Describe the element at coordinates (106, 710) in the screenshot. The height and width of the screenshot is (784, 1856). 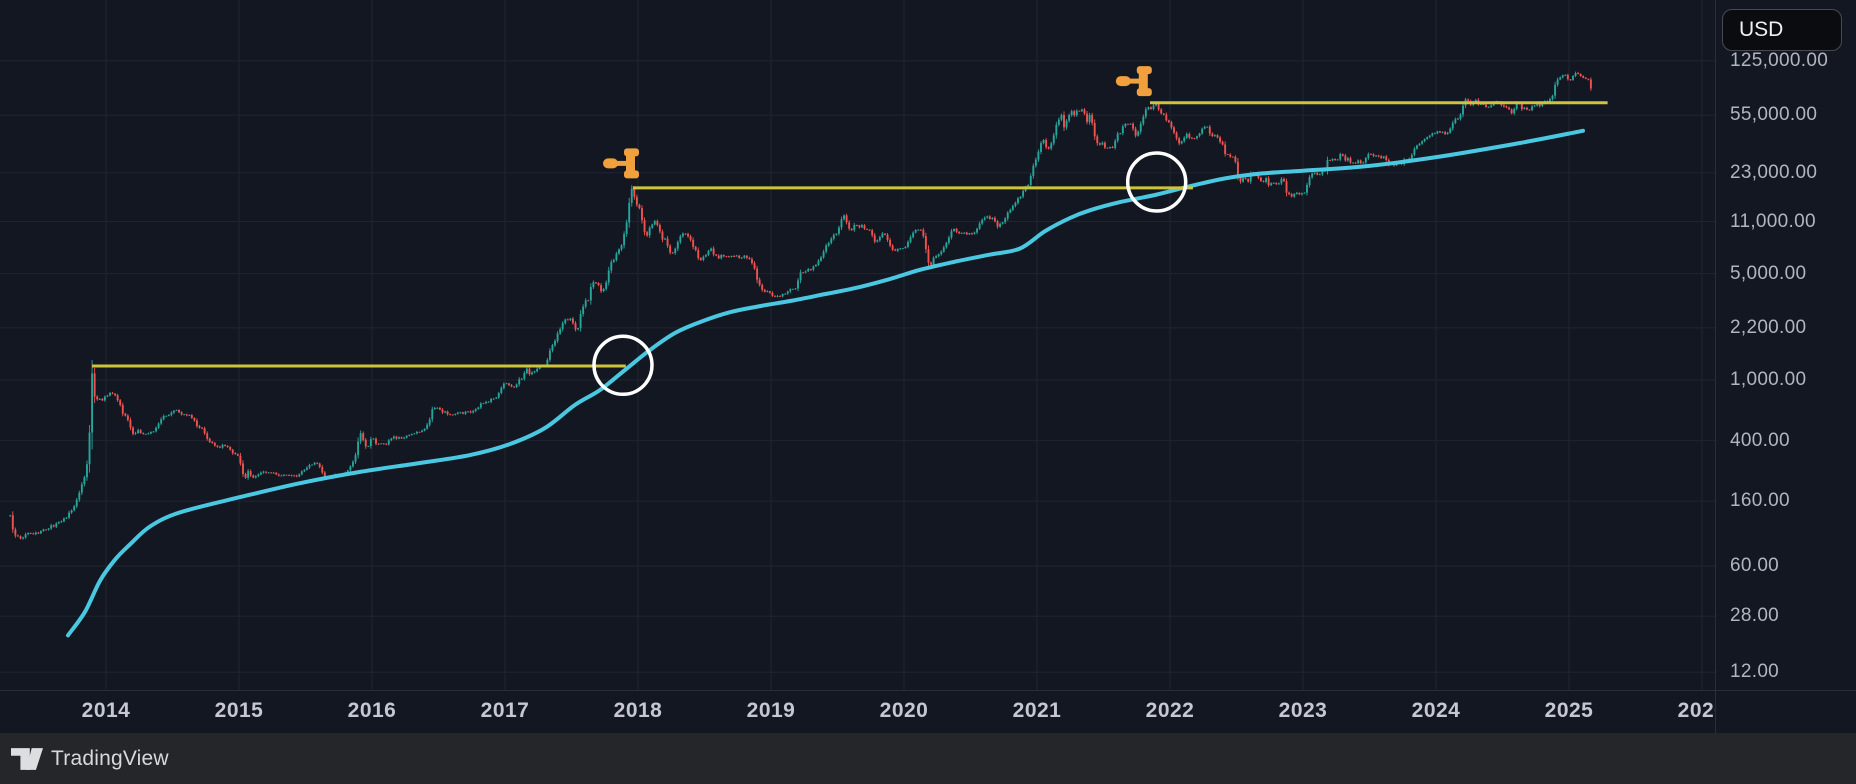
I see `time-axis-label: 2014` at that location.